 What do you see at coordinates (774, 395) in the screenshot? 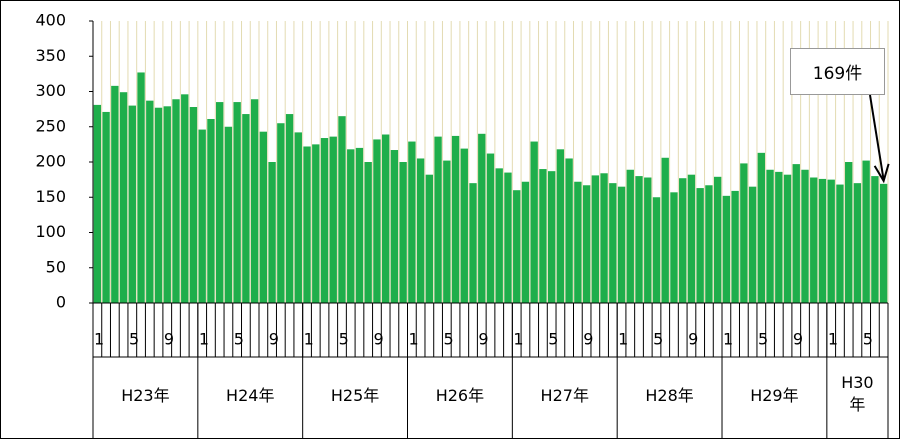
I see `year-label: H29年` at bounding box center [774, 395].